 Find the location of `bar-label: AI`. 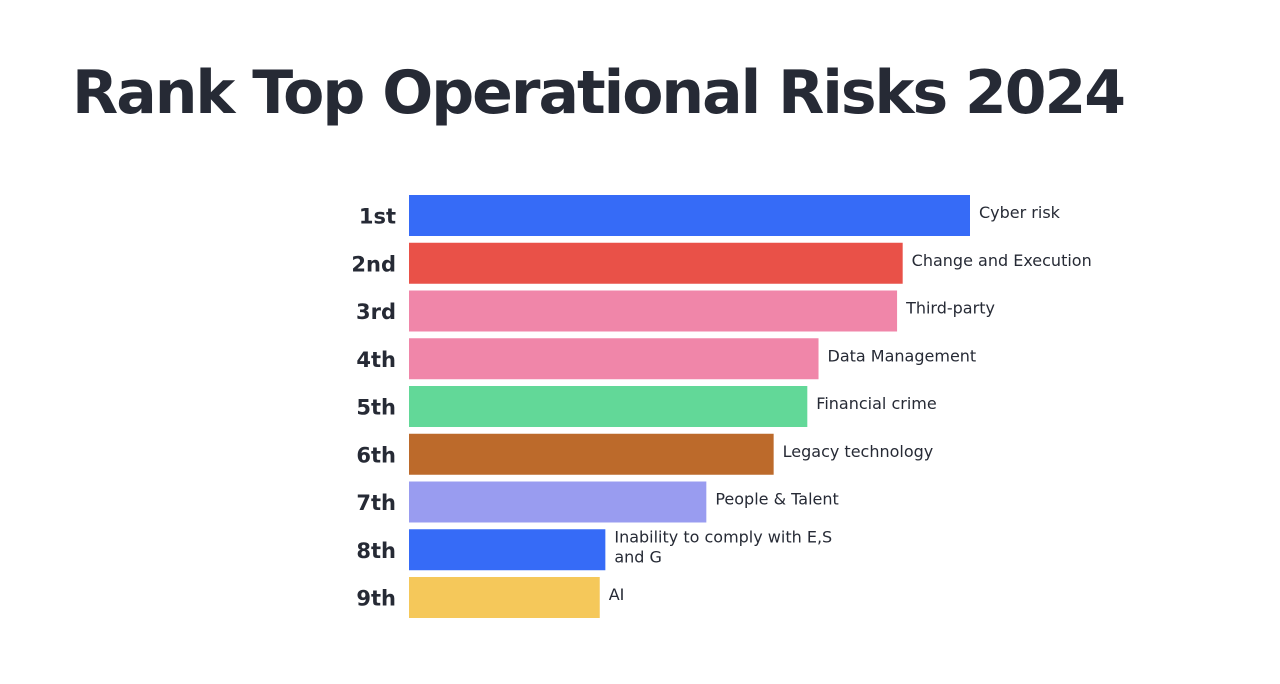

bar-label: AI is located at coordinates (617, 594).